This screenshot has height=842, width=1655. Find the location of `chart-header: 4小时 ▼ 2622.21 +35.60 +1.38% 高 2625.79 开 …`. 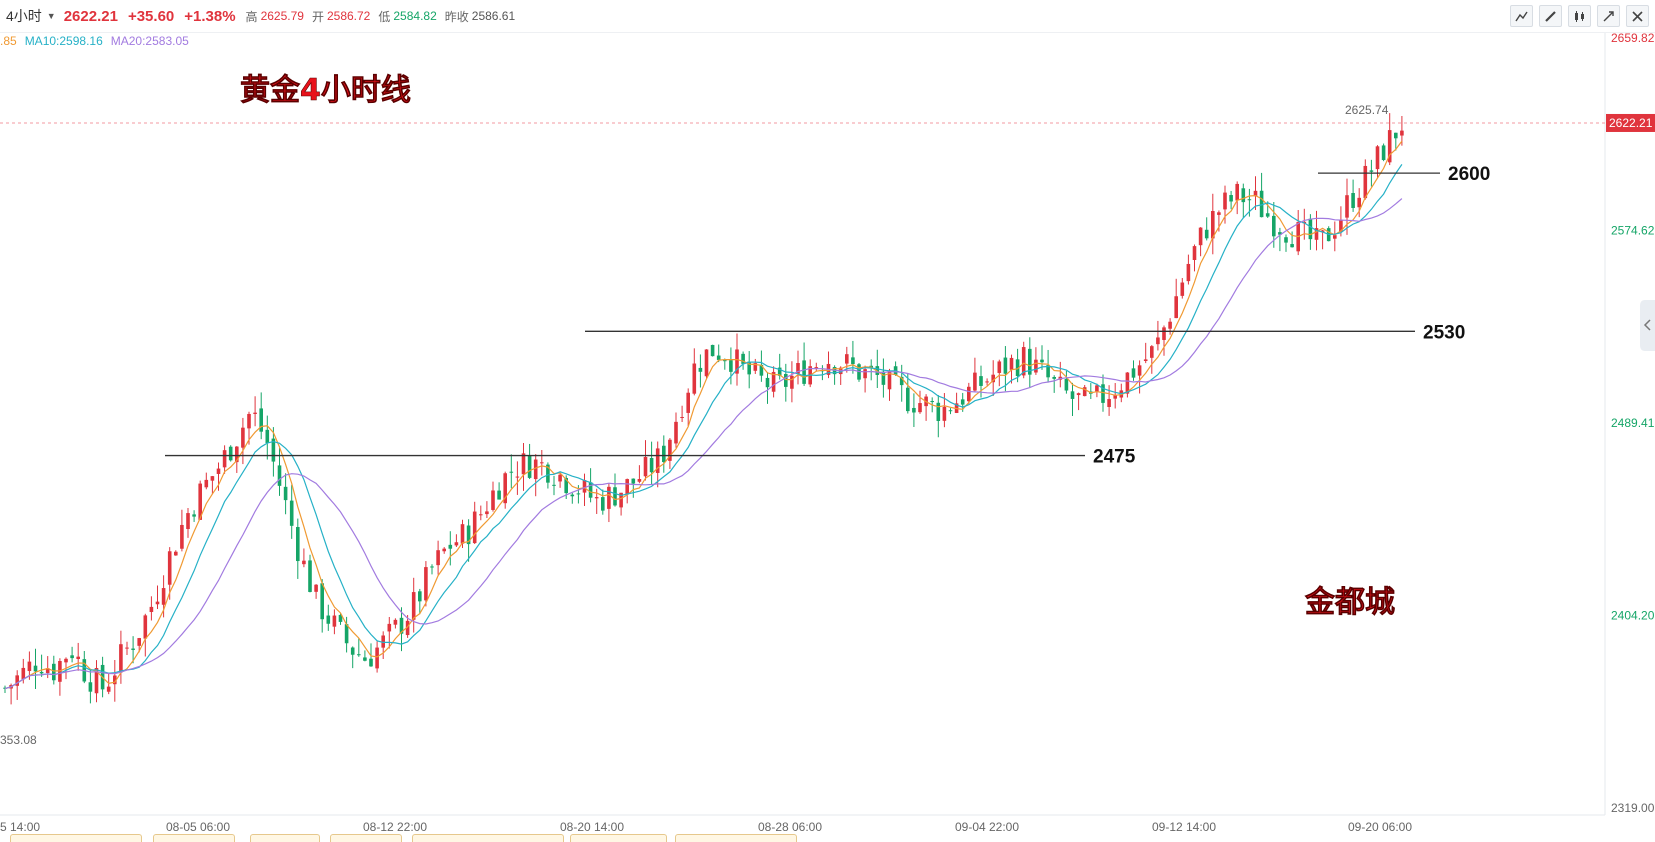

chart-header: 4小时 ▼ 2622.21 +35.60 +1.38% 高 2625.79 开 … is located at coordinates (827, 16).